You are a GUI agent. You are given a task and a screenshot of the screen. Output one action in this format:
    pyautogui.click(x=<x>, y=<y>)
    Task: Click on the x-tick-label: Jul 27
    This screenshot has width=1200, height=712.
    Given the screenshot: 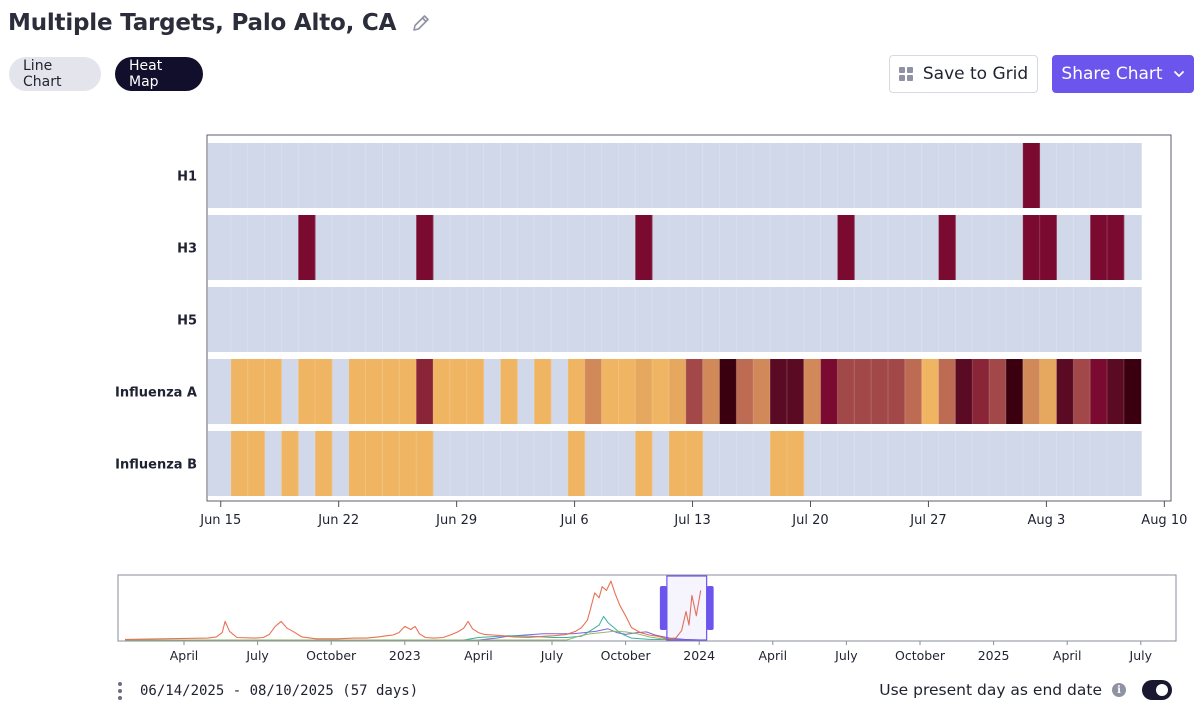 What is the action you would take?
    pyautogui.click(x=927, y=520)
    